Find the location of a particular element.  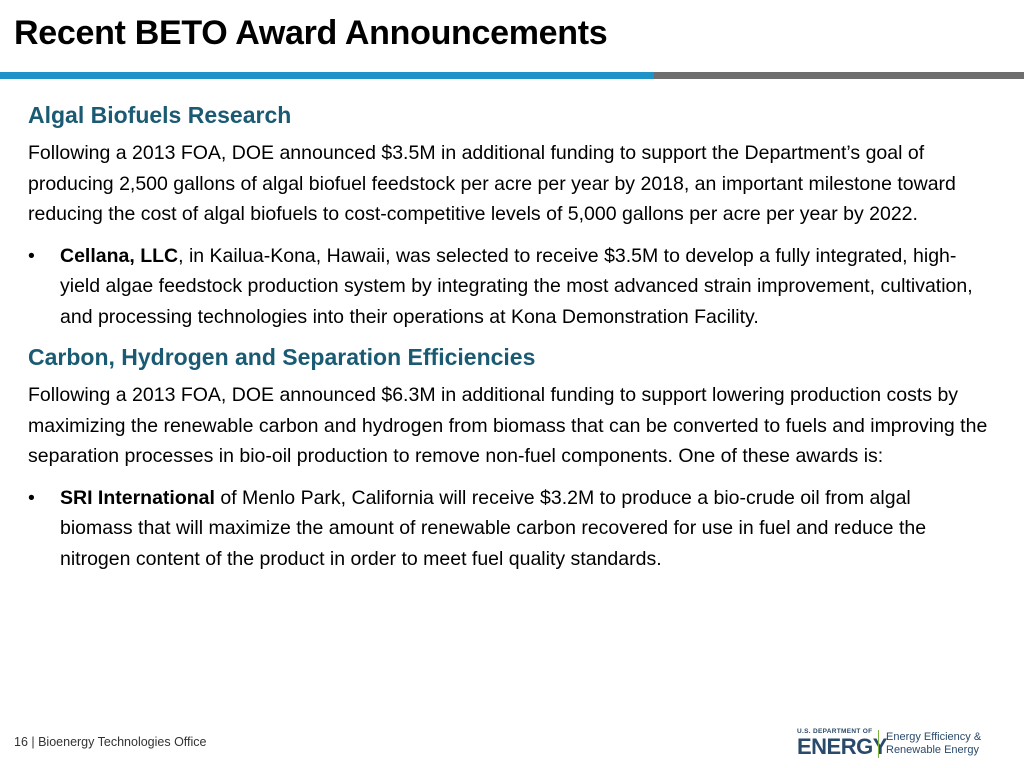

logo-eere-text: Energy Efficiency & Renewable Energy is located at coordinates (933, 744).